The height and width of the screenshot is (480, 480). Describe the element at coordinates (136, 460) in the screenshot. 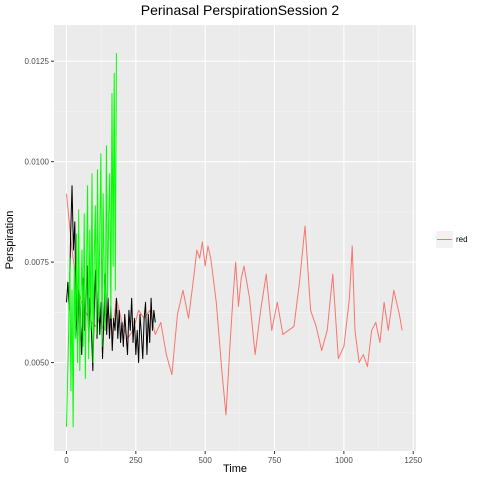

I see `x-tick-label: 250` at that location.